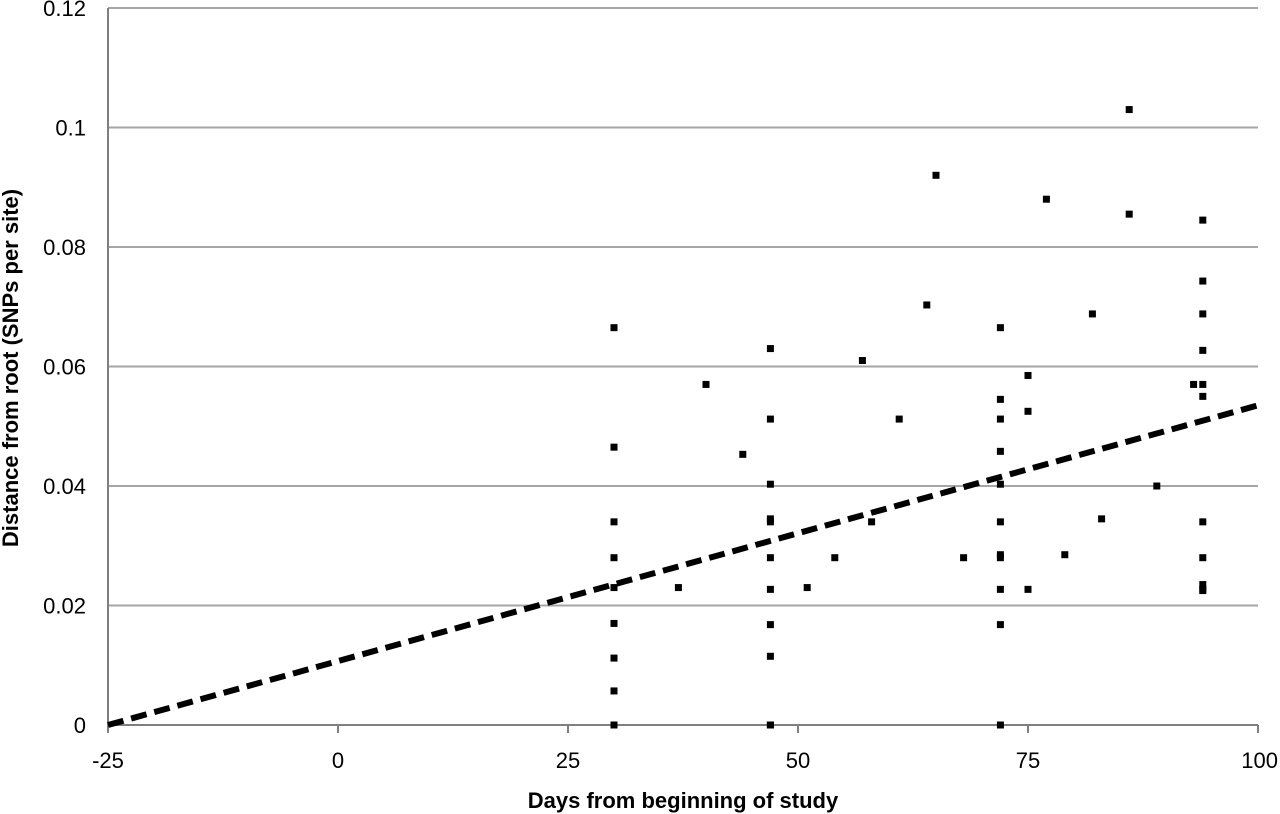 The height and width of the screenshot is (814, 1280). I want to click on x-tick-label: 100, so click(1259, 760).